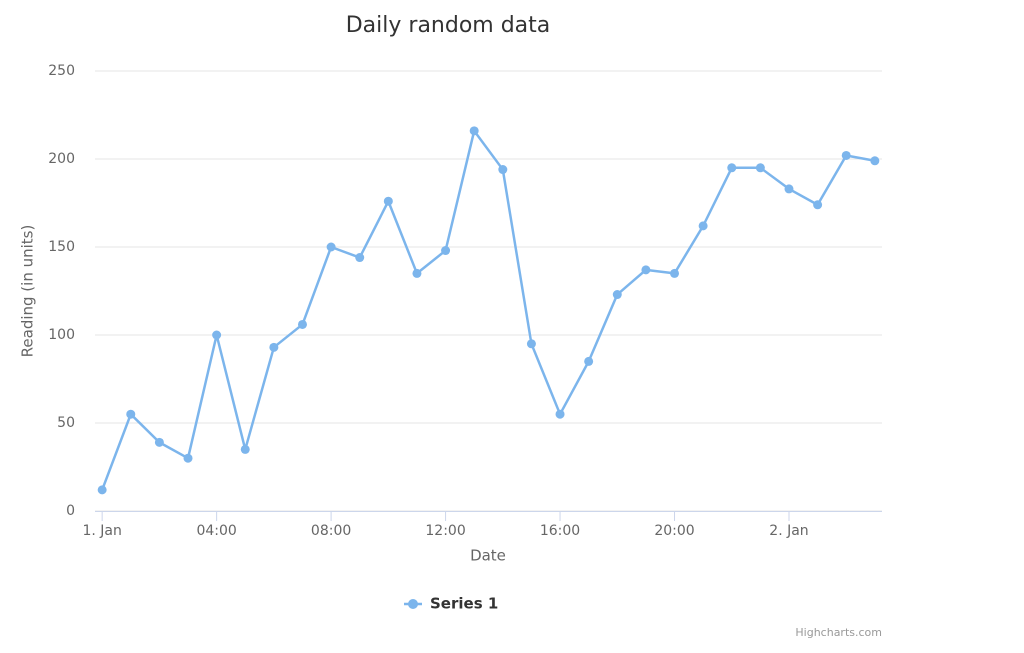 This screenshot has width=1024, height=653. Describe the element at coordinates (61, 71) in the screenshot. I see `y-tick-label: 250` at that location.